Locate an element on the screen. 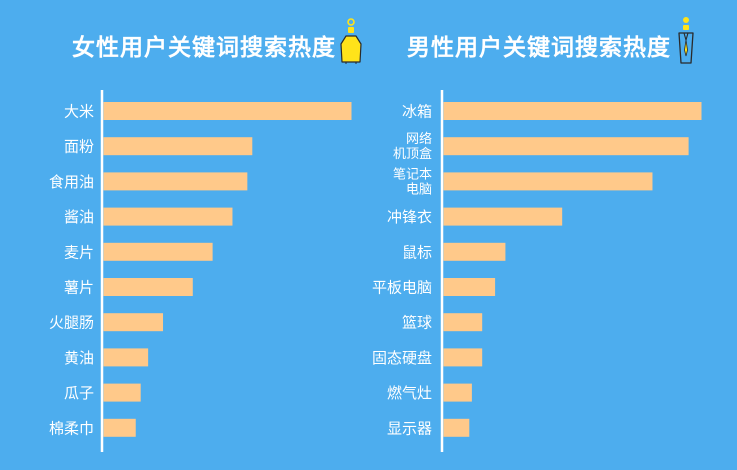  male-category-label: 鼠标 is located at coordinates (417, 252).